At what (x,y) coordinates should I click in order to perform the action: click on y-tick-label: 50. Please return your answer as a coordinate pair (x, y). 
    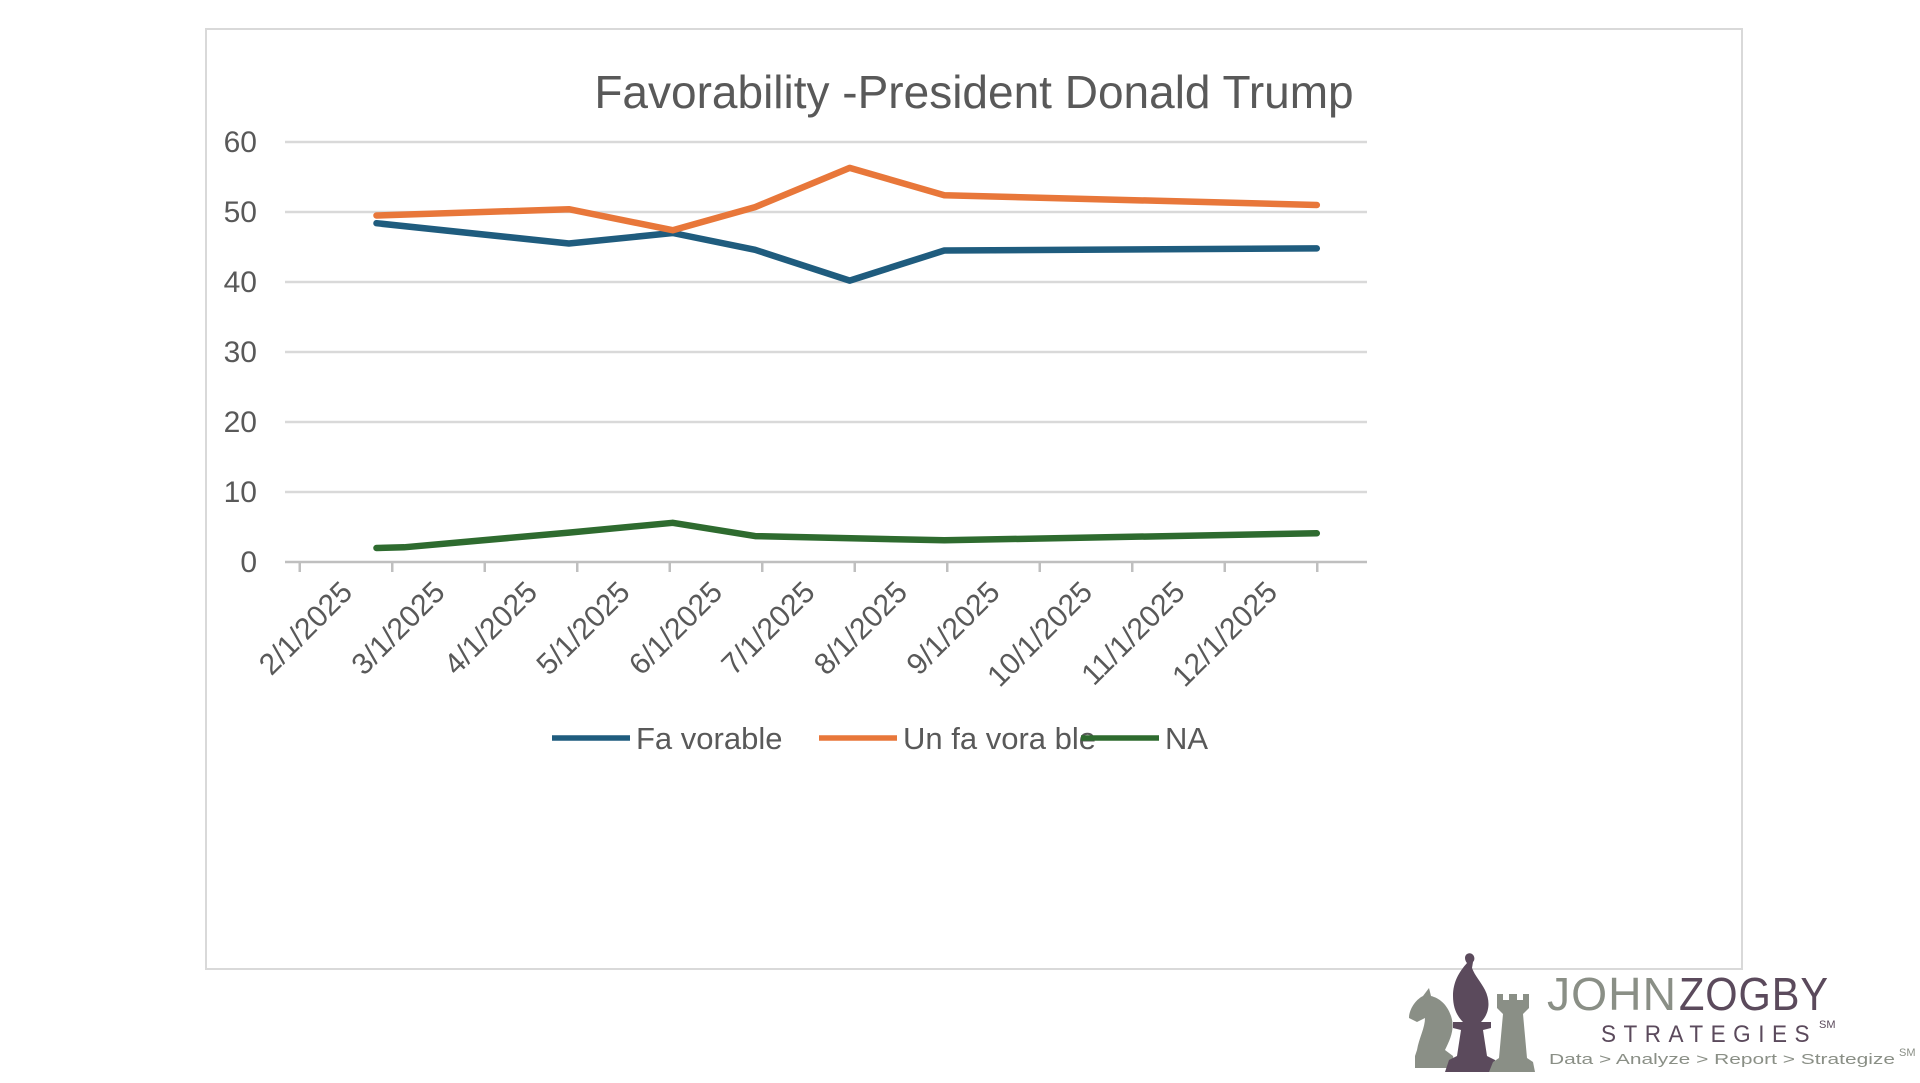
    Looking at the image, I should click on (240, 212).